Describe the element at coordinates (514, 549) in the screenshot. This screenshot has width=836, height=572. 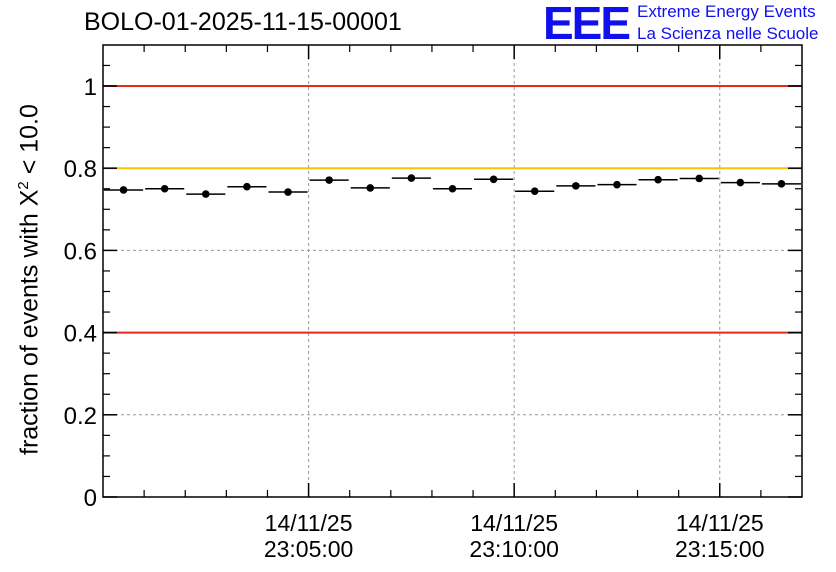
I see `x-tick-time: 23:10:00` at that location.